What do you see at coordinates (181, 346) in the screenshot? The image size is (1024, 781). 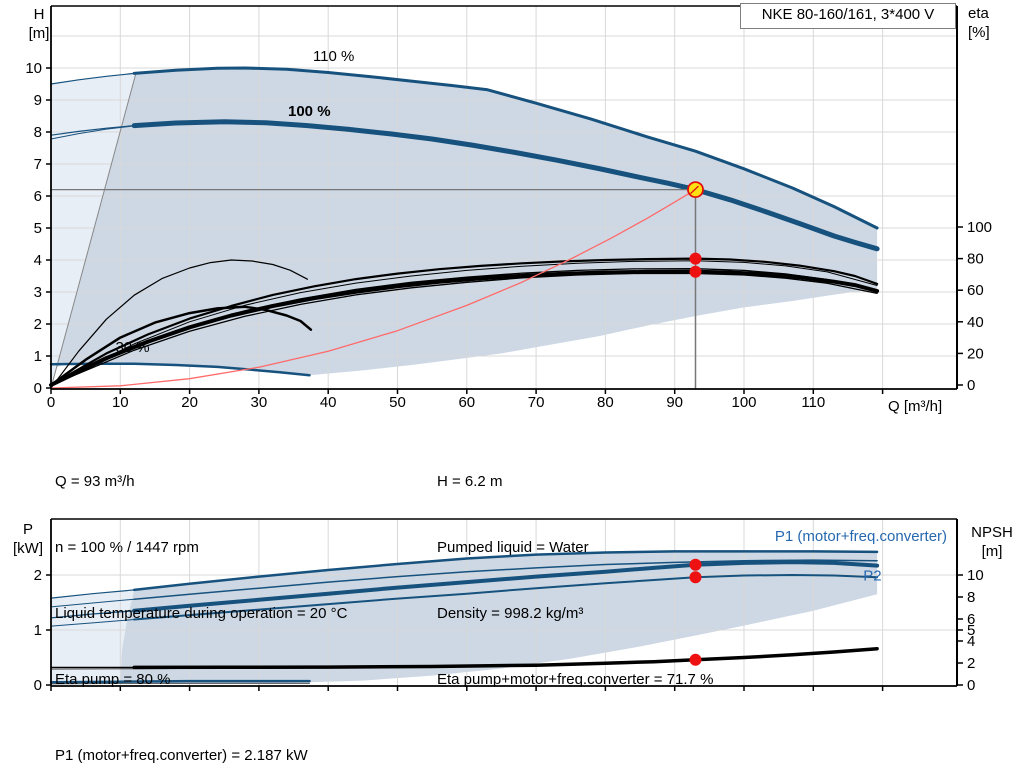 I see `eta-30-curve` at bounding box center [181, 346].